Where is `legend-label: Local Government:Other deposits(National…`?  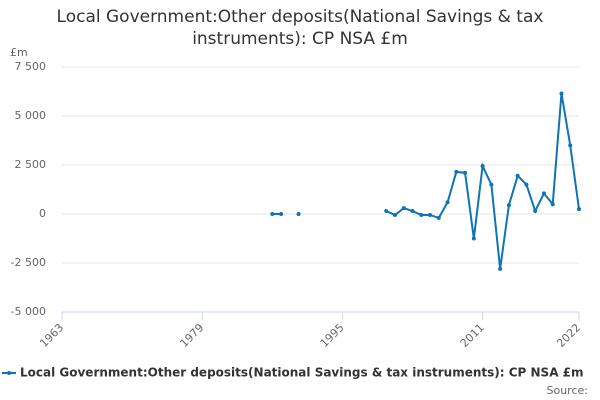 legend-label: Local Government:Other deposits(National… is located at coordinates (302, 373).